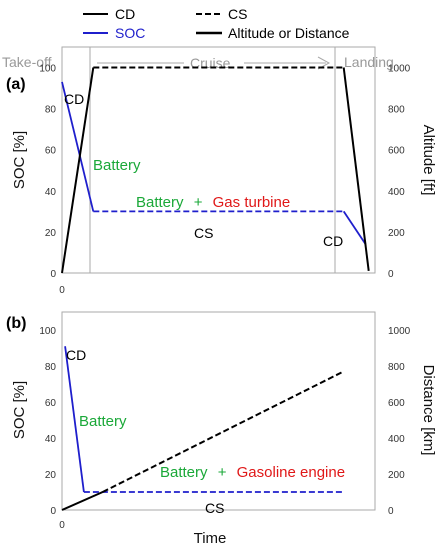  What do you see at coordinates (396, 192) in the screenshot?
I see `panel-a-y2-tick-400: 400` at bounding box center [396, 192].